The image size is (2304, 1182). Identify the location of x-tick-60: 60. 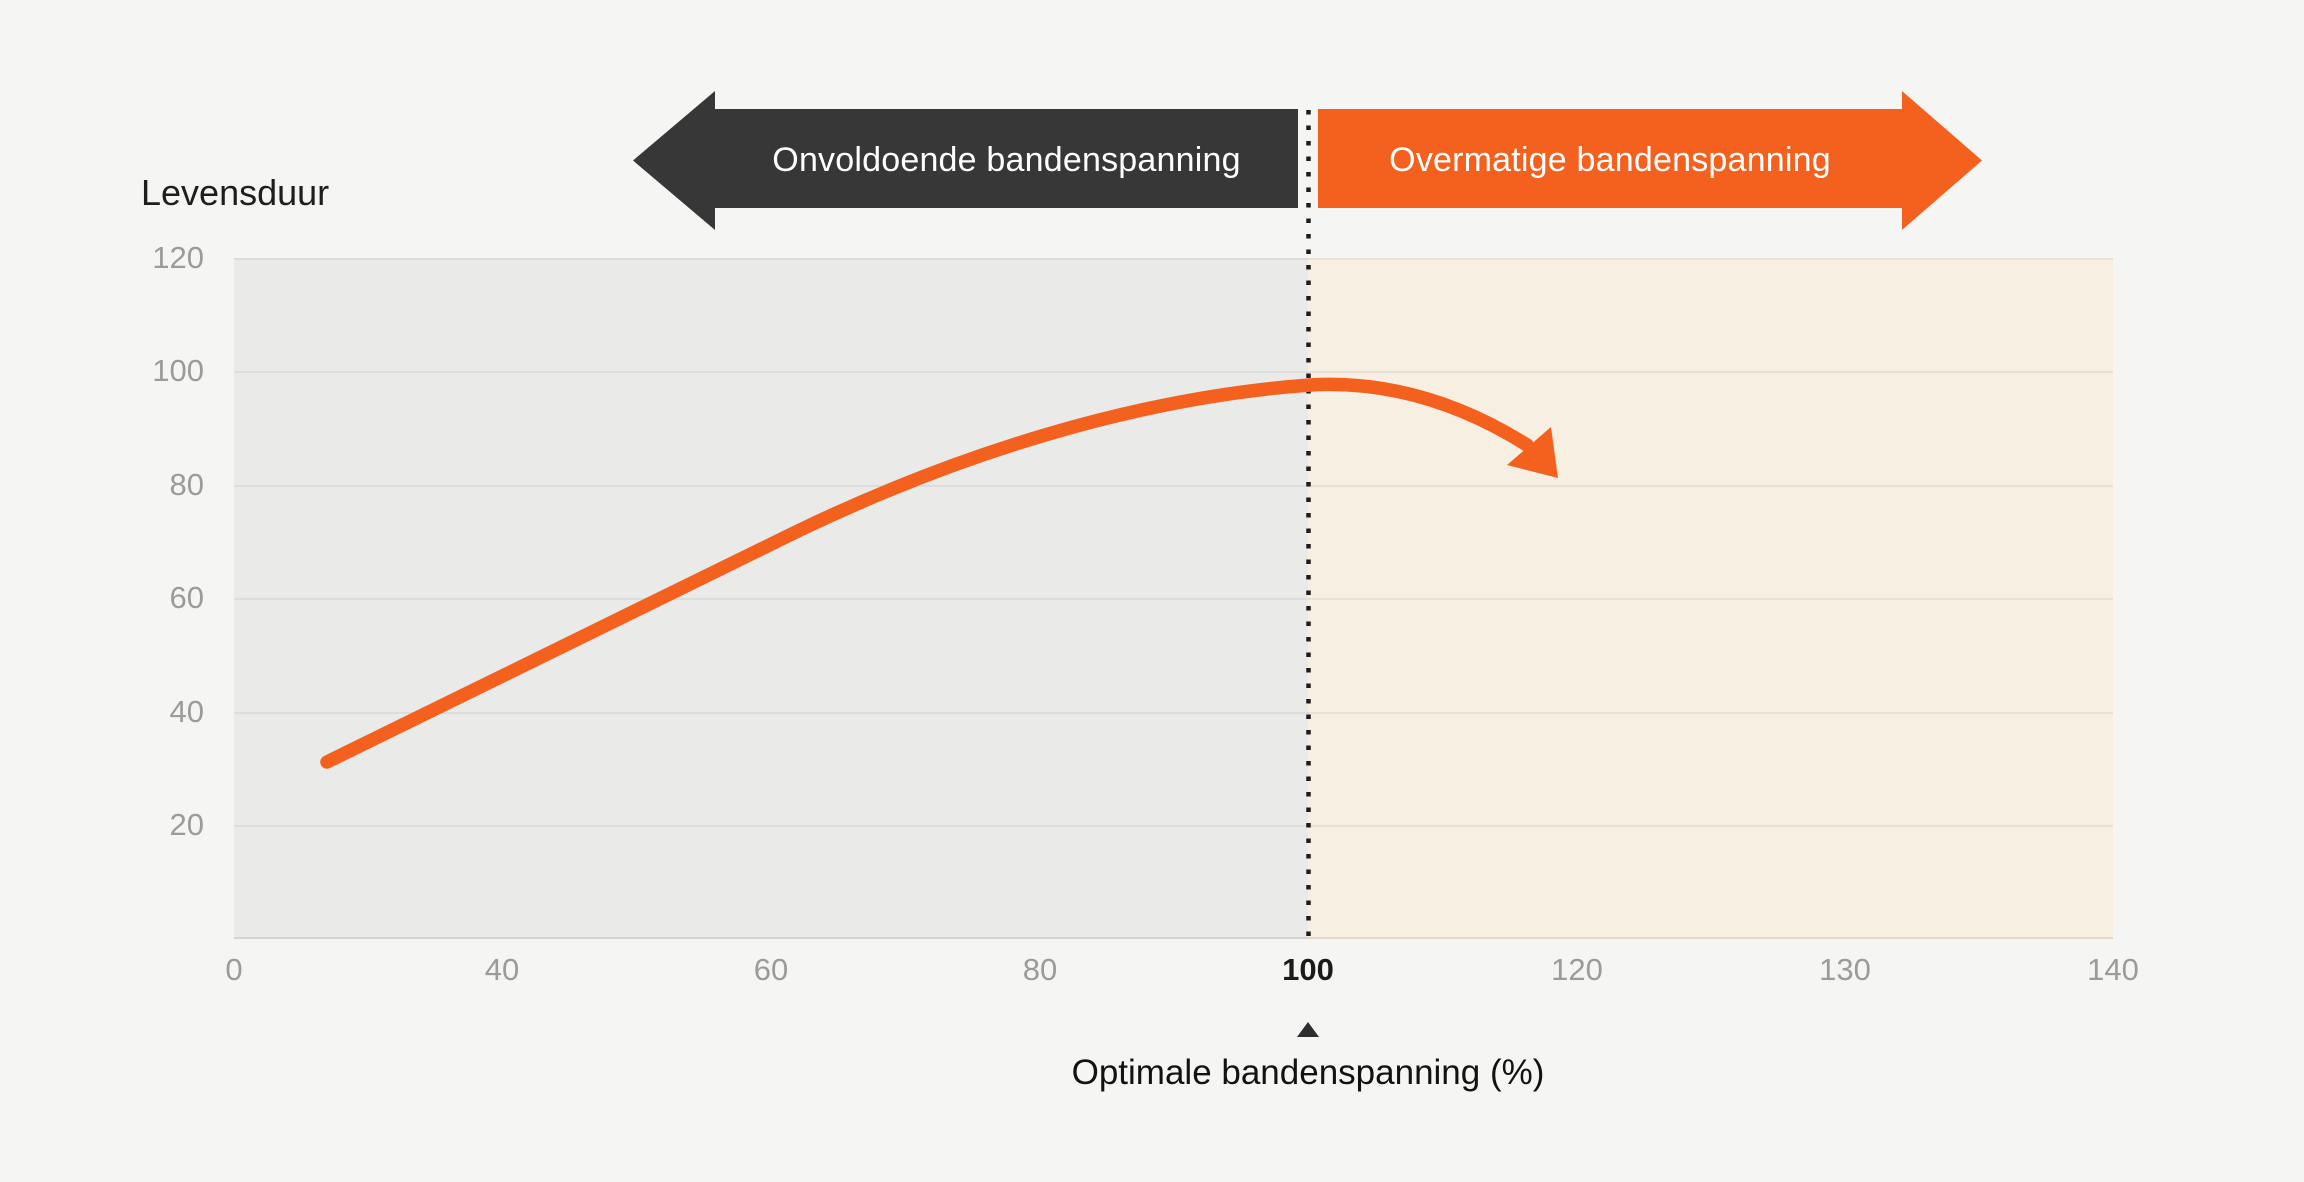
(771, 969).